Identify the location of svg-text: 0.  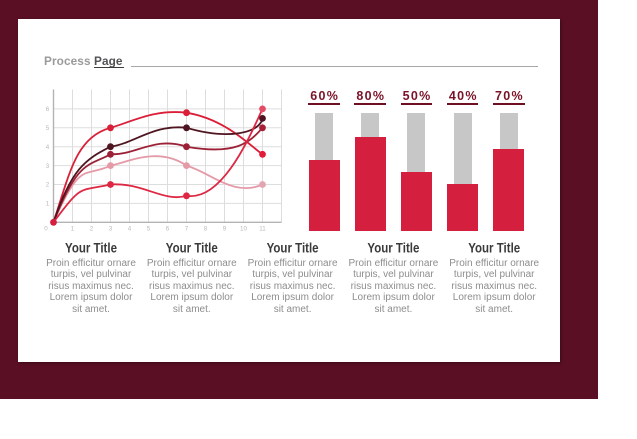
(46, 229).